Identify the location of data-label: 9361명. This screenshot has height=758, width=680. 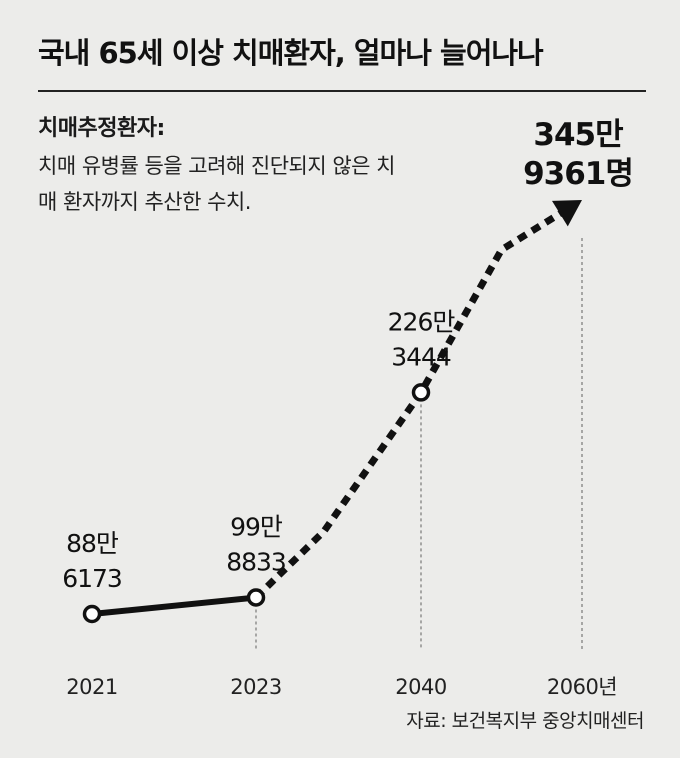
(578, 174).